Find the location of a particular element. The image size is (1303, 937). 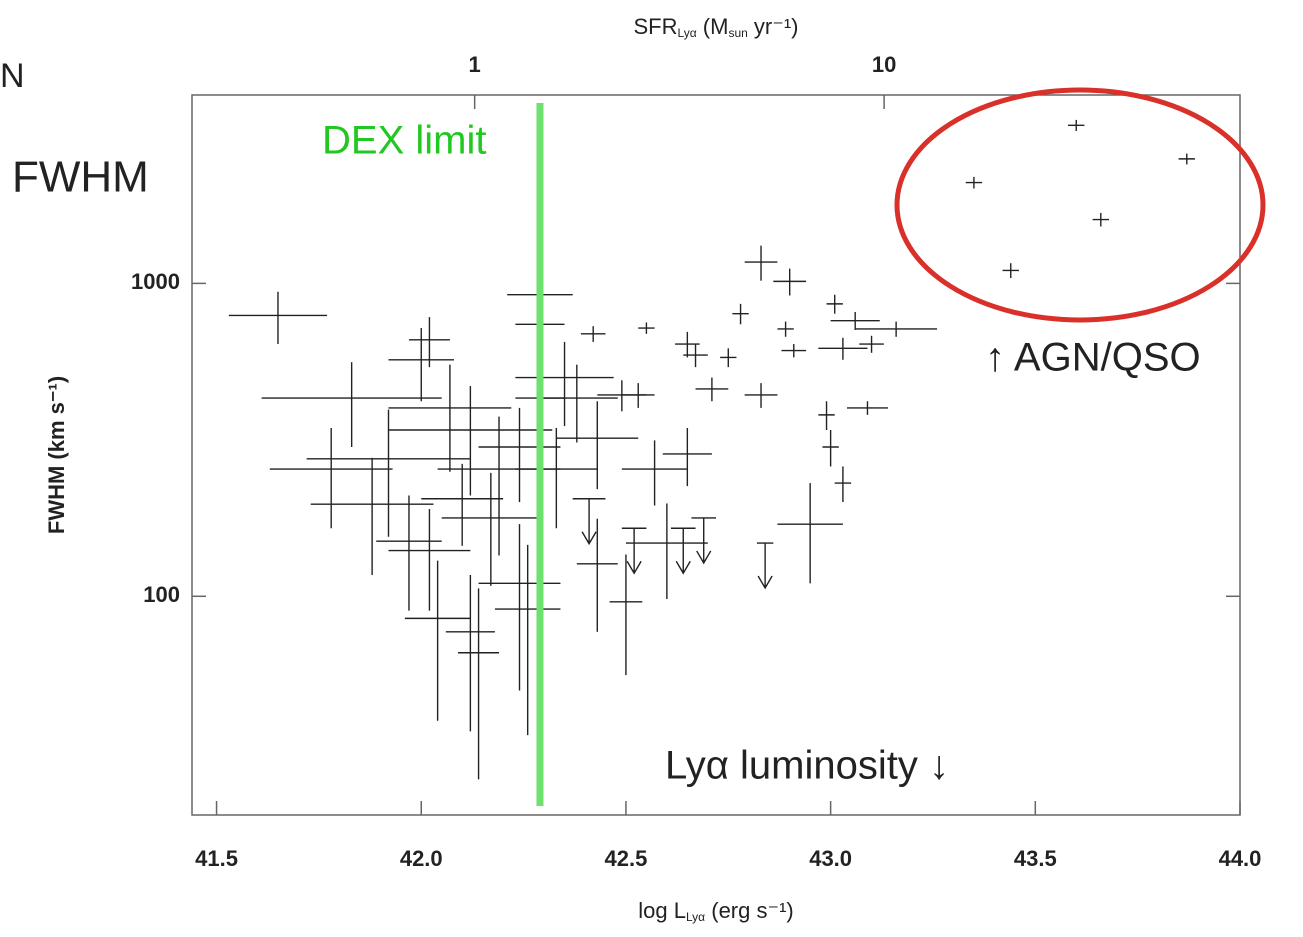

x-axis-label: log LLyα (erg s⁻¹) is located at coordinates (716, 911).